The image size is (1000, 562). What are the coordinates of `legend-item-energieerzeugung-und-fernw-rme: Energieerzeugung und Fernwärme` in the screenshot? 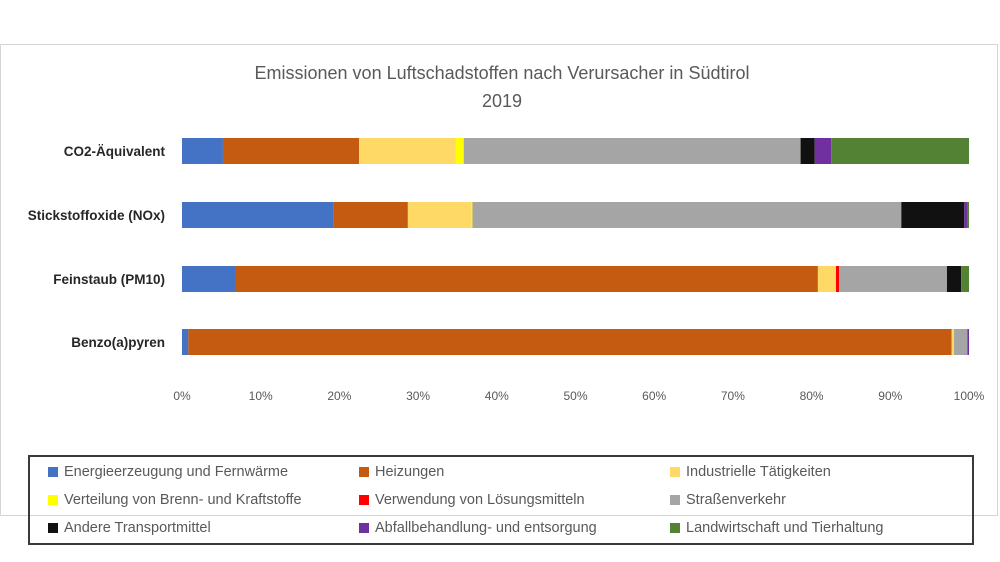 It's located at (168, 472).